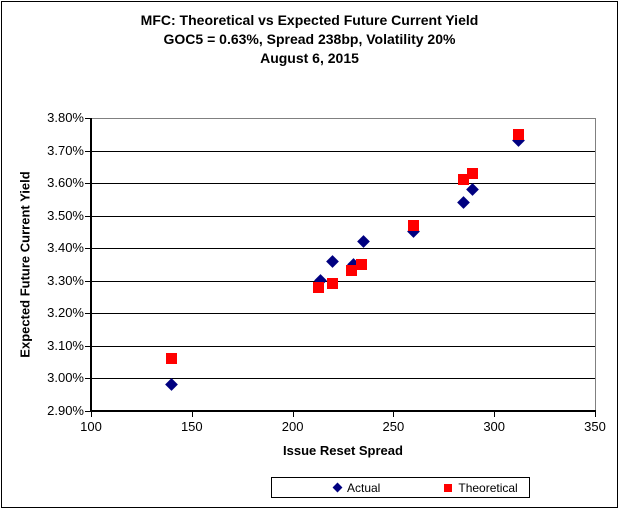  I want to click on x-tick-label: 200, so click(292, 426).